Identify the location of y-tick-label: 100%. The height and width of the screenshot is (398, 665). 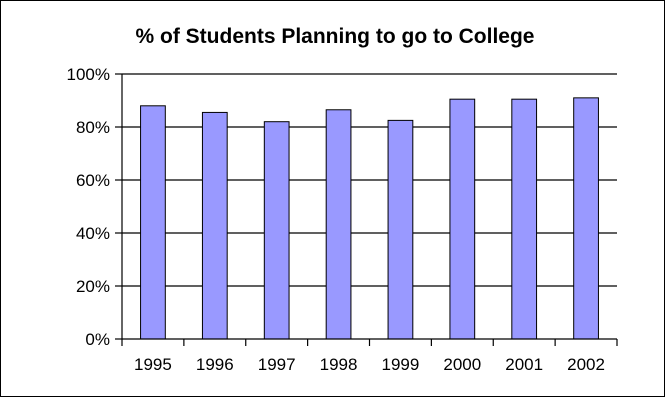
(88, 74).